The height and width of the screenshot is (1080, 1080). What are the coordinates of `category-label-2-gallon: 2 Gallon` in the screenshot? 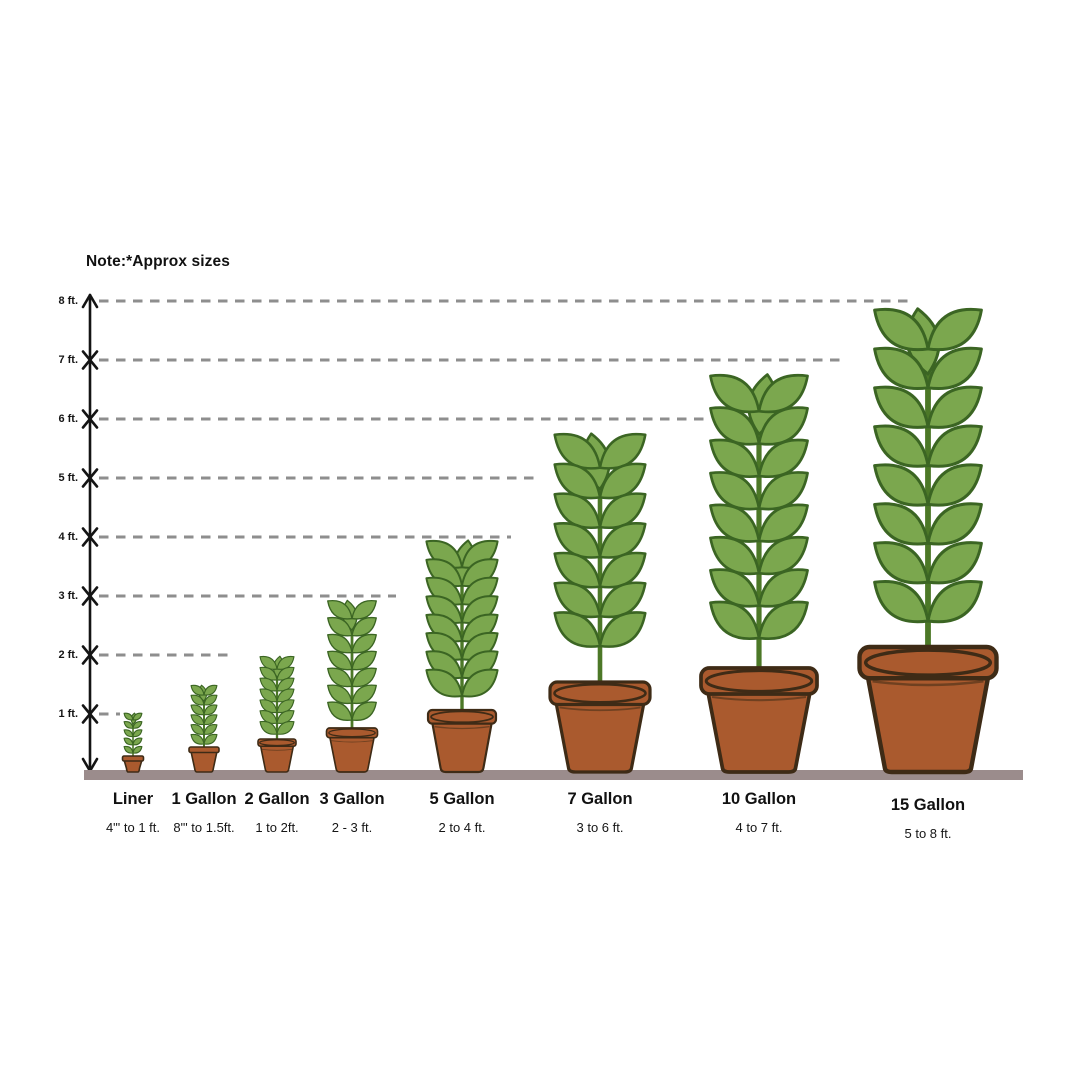 It's located at (277, 799).